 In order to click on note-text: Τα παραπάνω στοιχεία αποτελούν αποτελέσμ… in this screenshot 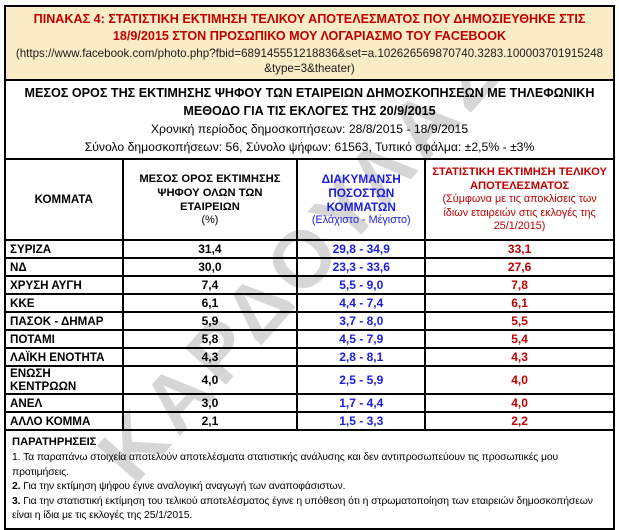, I will do `click(285, 465)`.